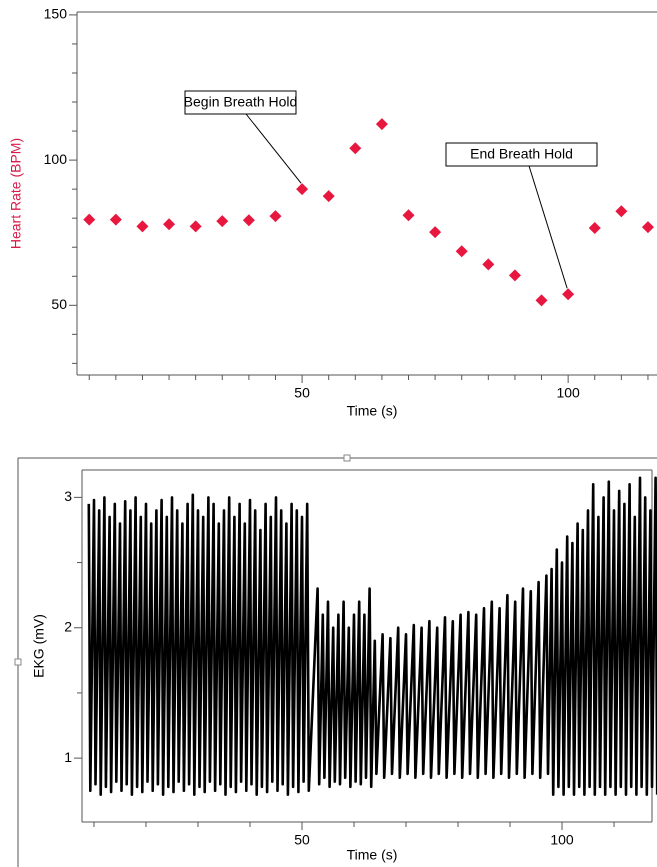 The width and height of the screenshot is (657, 867). I want to click on annotation-text: End Breath Hold, so click(521, 154).